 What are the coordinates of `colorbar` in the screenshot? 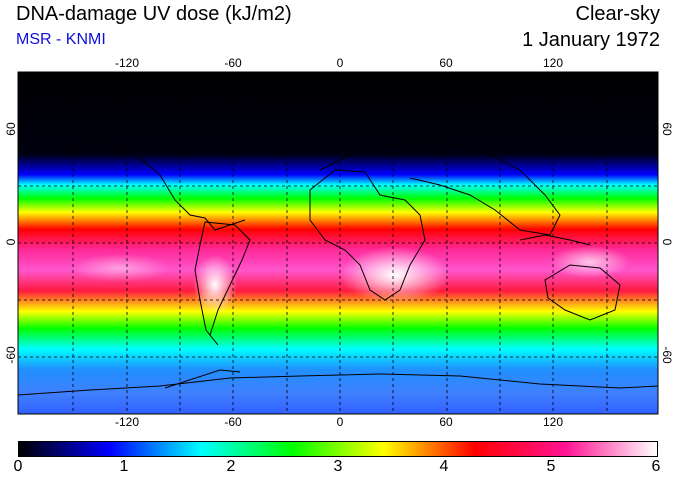 It's located at (338, 449).